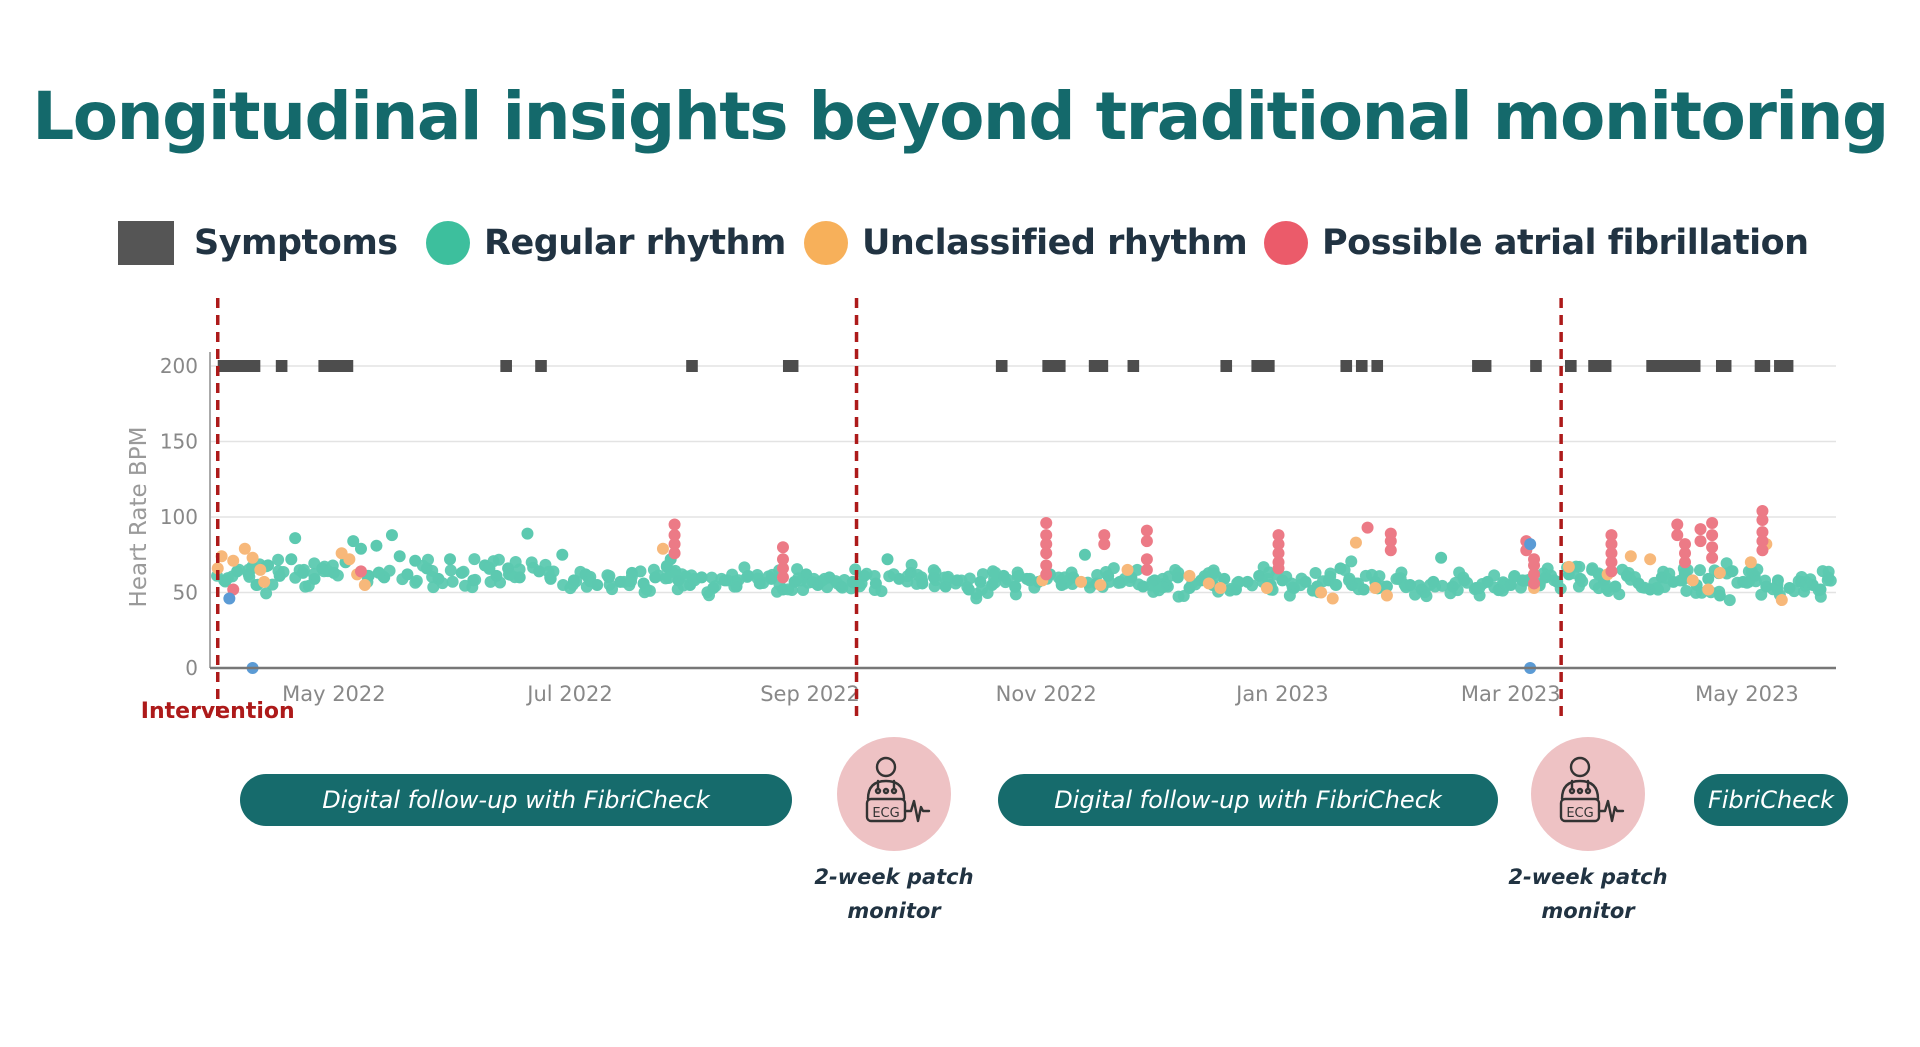 The width and height of the screenshot is (1920, 1047). I want to click on y-tick-label: 150, so click(179, 442).